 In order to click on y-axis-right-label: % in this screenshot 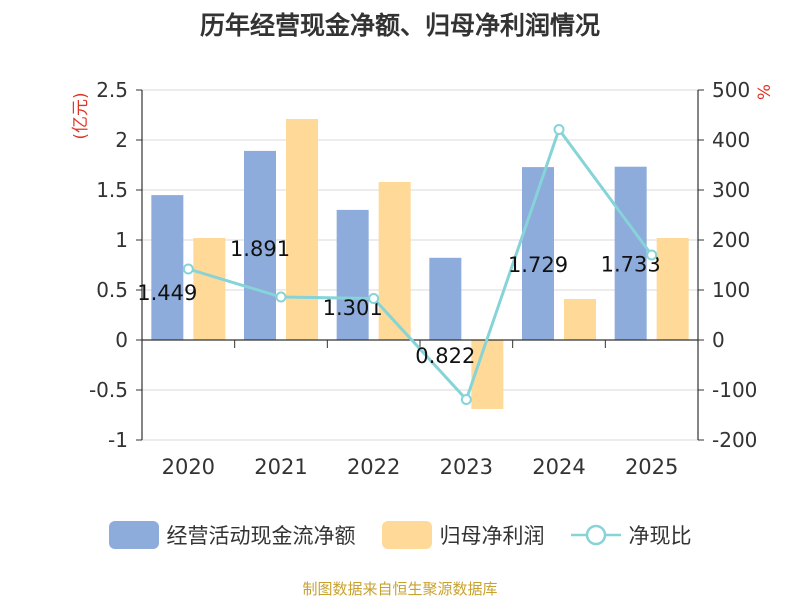, I will do `click(765, 92)`.